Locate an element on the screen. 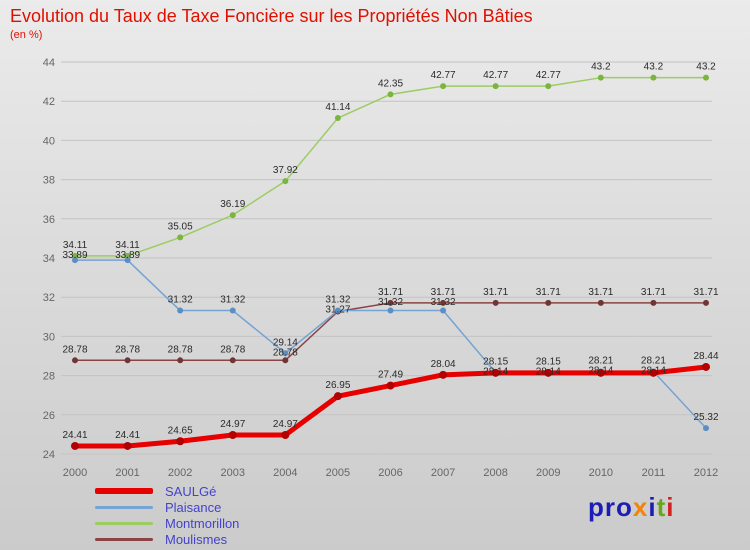  svg-text: 36.19 is located at coordinates (232, 204).